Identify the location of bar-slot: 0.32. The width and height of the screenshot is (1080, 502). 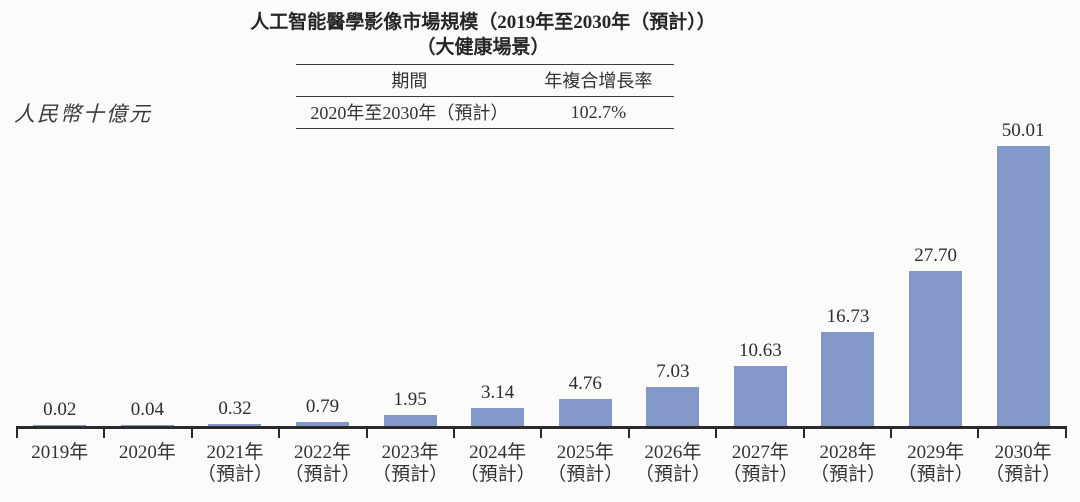
(235, 412).